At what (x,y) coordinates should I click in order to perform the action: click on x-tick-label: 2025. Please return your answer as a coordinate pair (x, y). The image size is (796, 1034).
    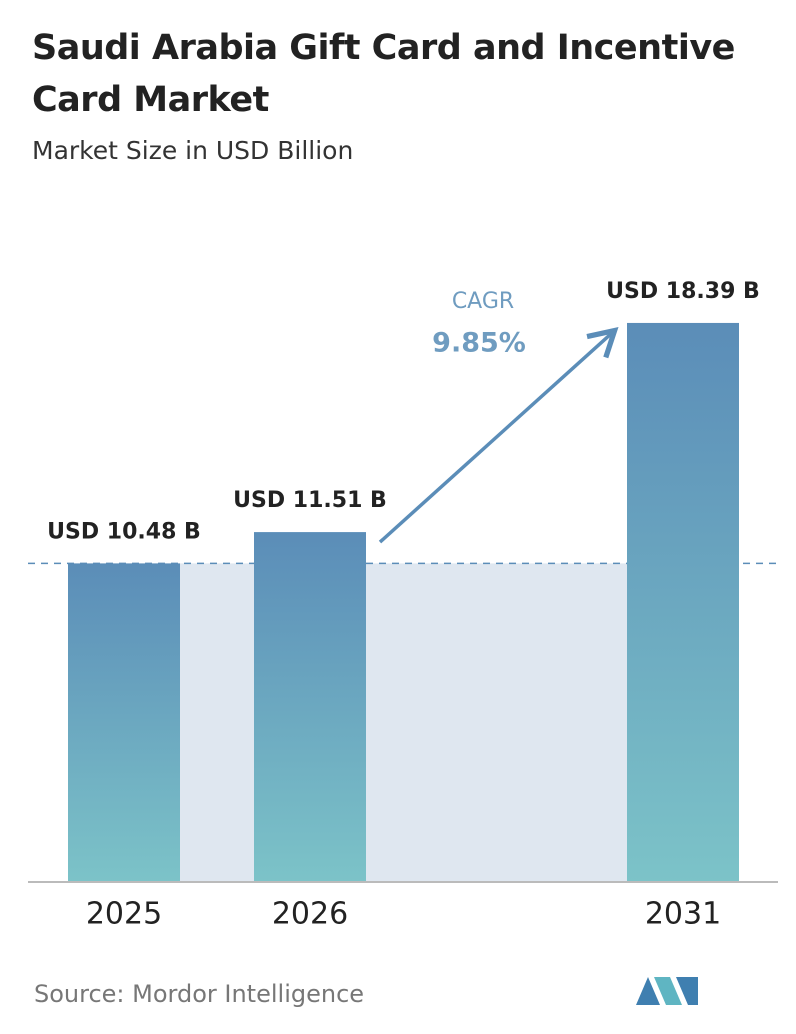
    Looking at the image, I should click on (124, 914).